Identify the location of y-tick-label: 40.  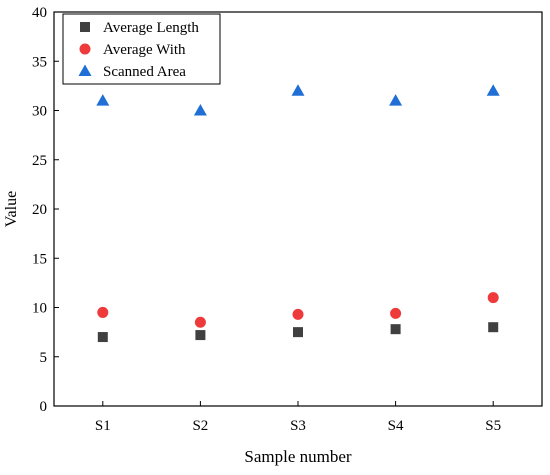
(39, 13).